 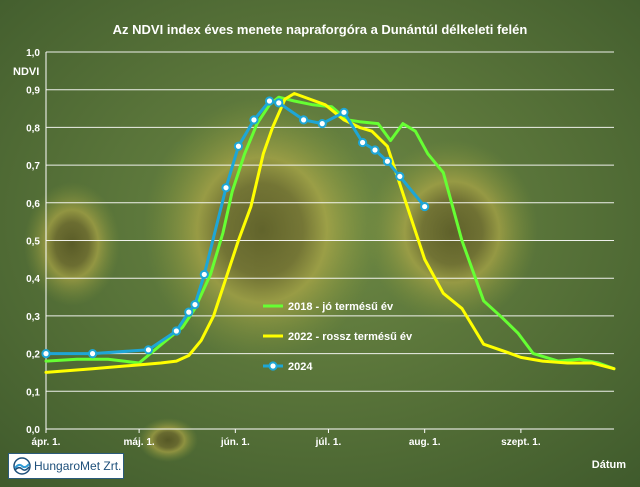 I want to click on y-tick-label: 0,4, so click(x=33, y=279).